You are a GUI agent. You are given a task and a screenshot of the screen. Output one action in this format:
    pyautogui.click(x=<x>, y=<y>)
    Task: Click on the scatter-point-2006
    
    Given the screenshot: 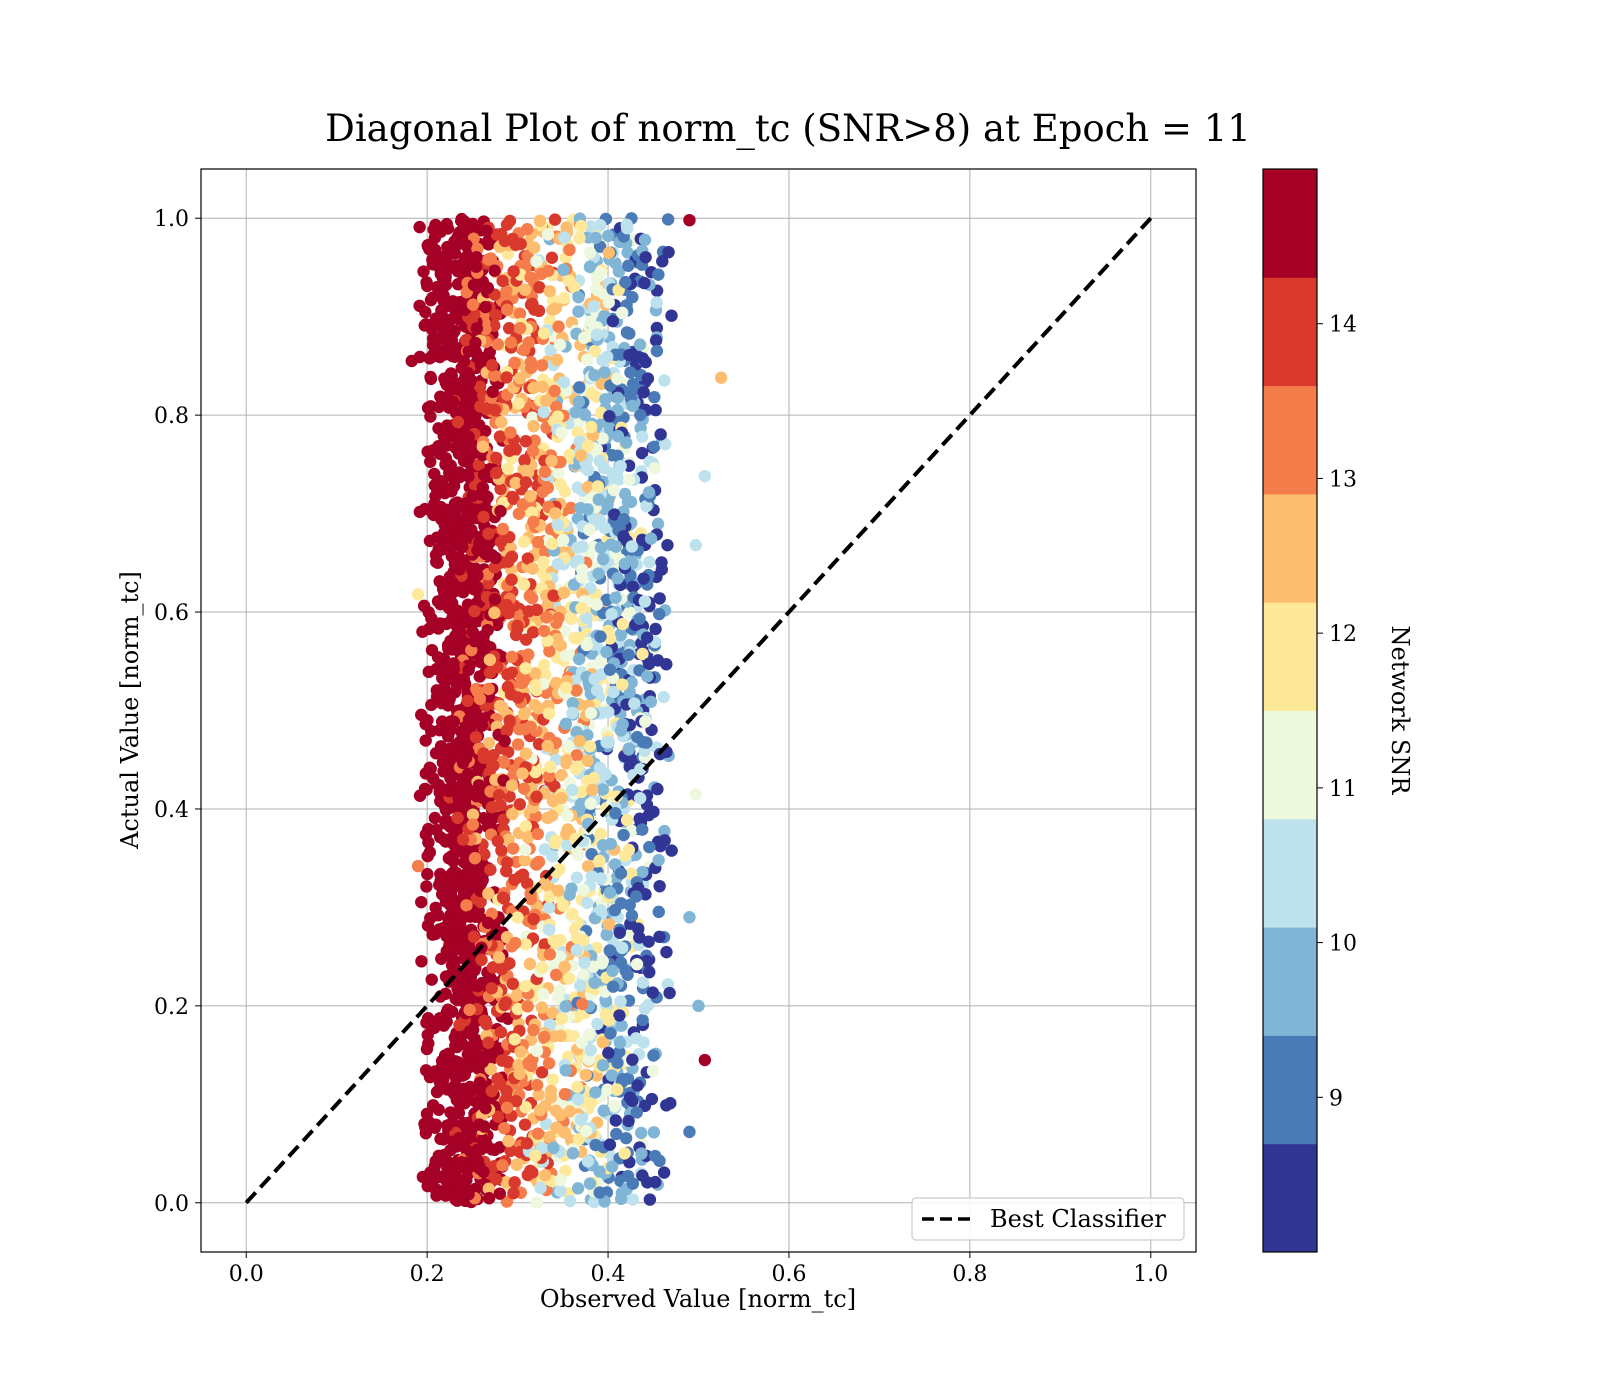 What is the action you would take?
    pyautogui.click(x=421, y=715)
    